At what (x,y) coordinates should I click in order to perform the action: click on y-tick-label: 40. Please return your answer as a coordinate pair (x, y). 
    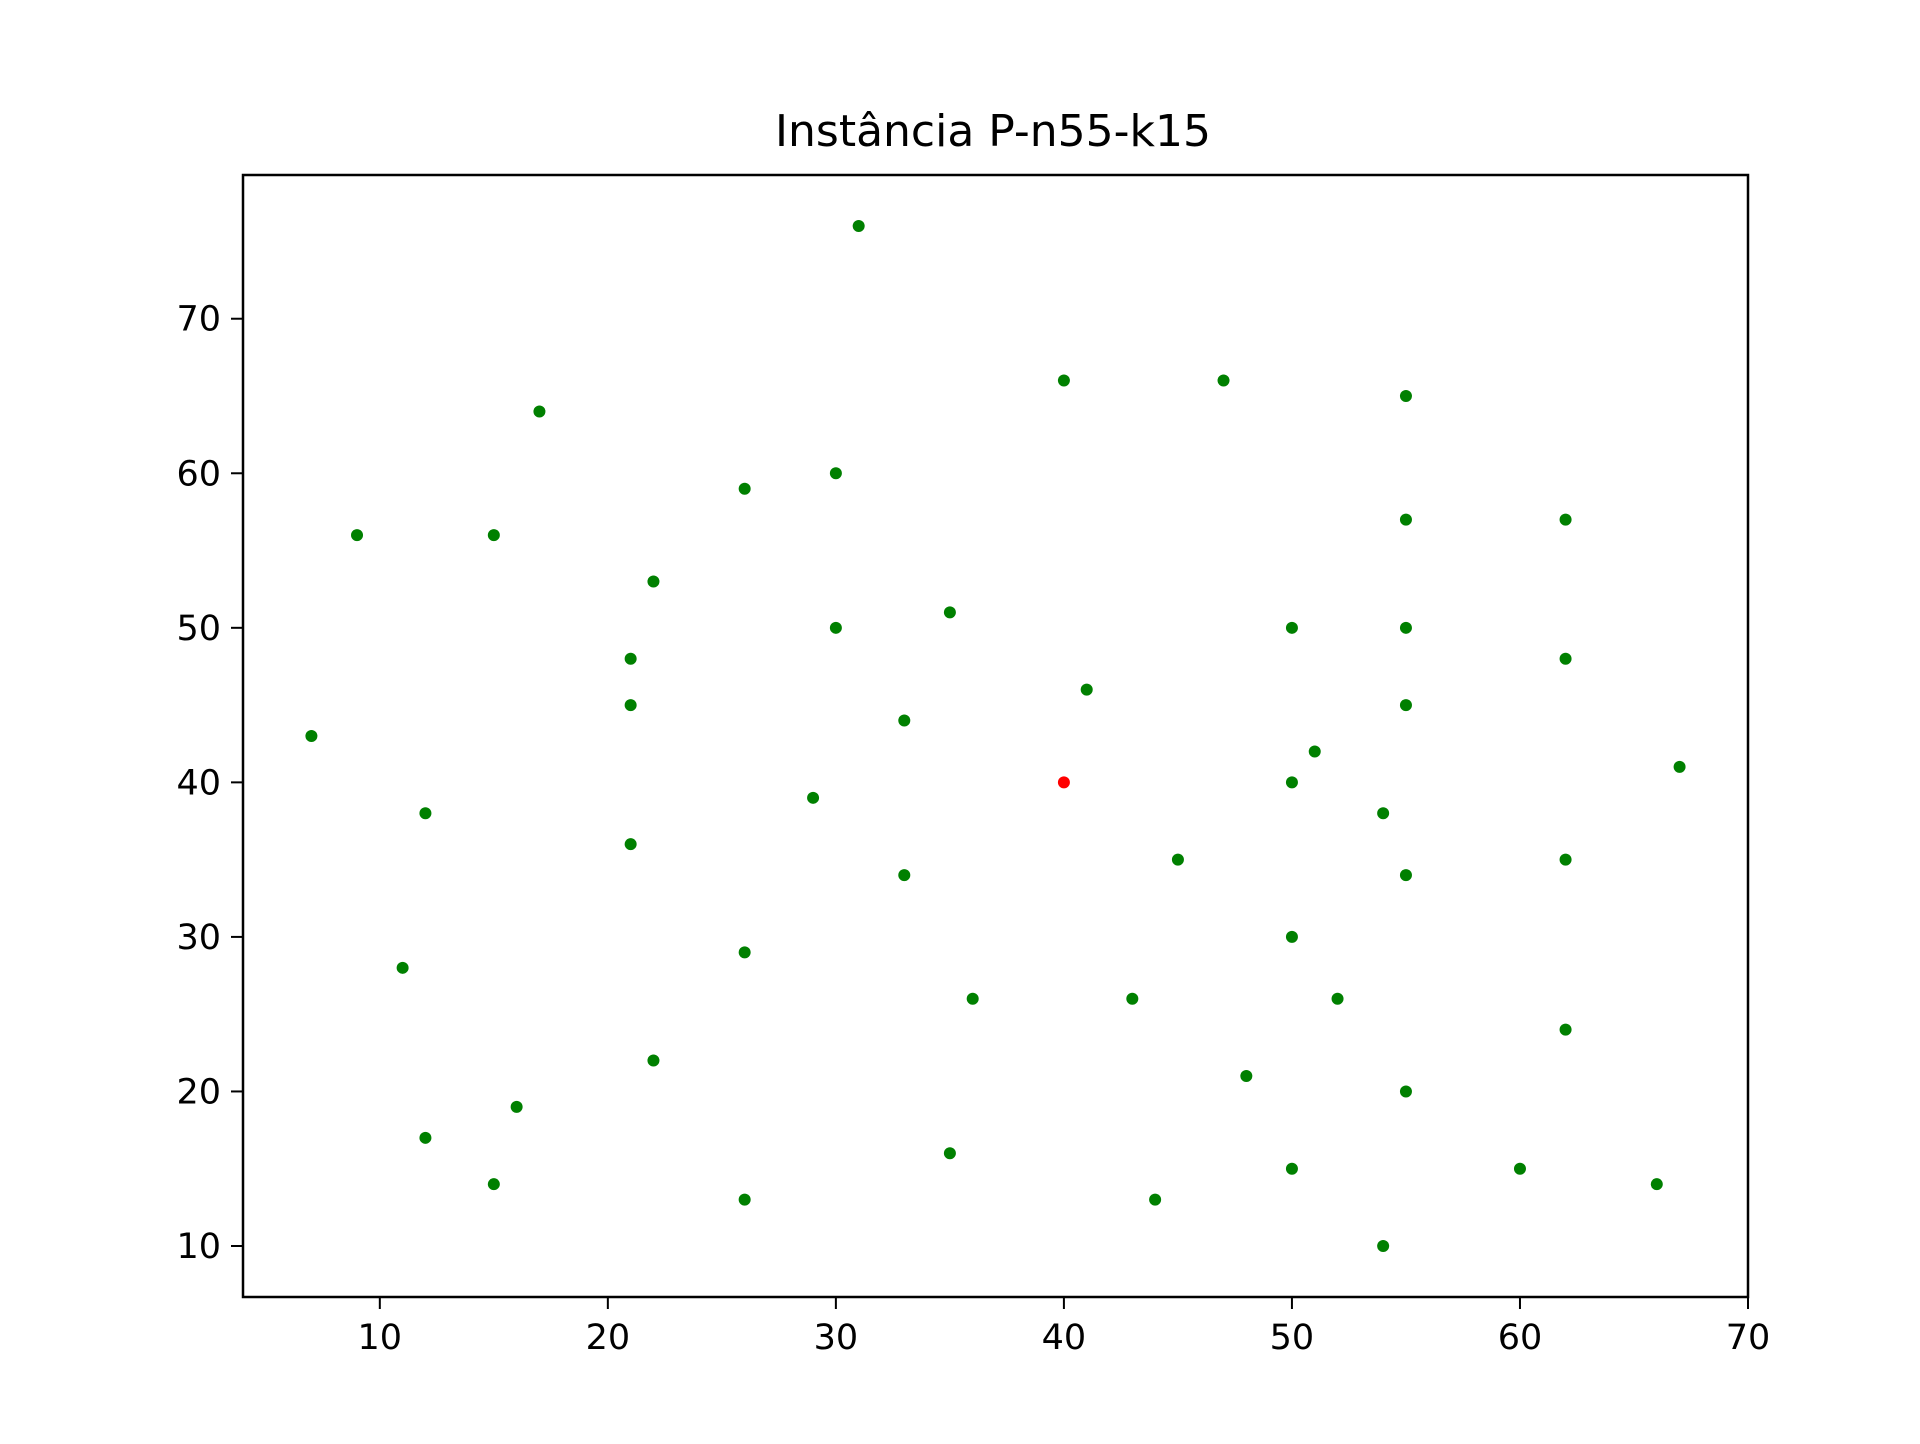
    Looking at the image, I should click on (198, 783).